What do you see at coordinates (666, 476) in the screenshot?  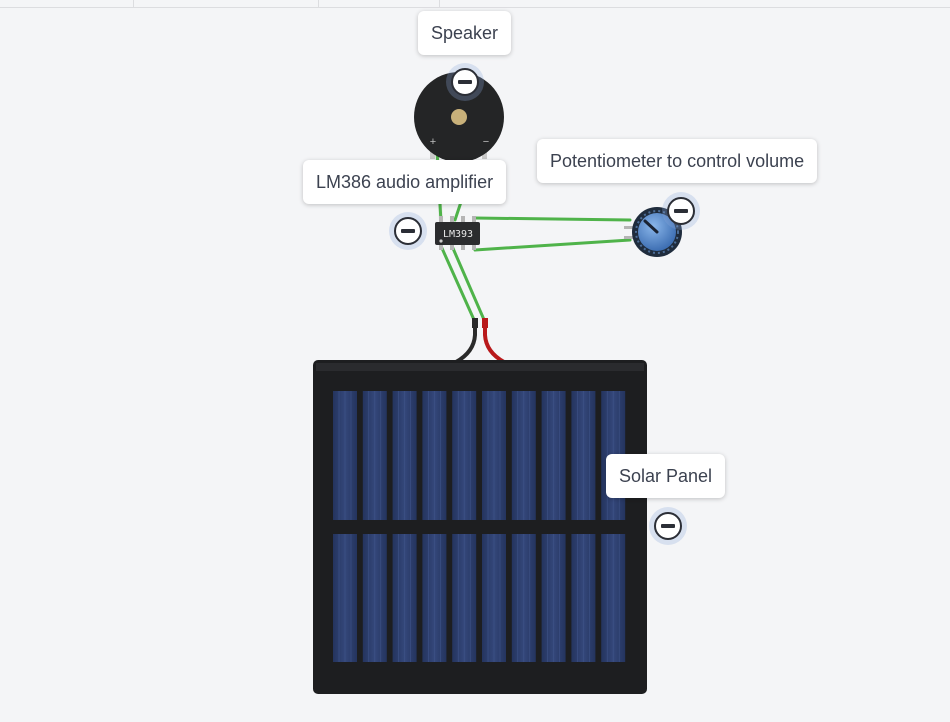 I see `note-solar-panel: Solar Panel` at bounding box center [666, 476].